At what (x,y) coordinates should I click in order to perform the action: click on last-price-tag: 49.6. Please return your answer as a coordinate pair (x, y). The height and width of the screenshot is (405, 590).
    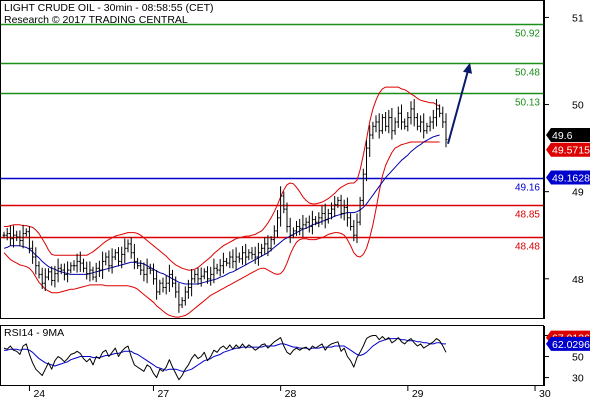
    Looking at the image, I should click on (568, 135).